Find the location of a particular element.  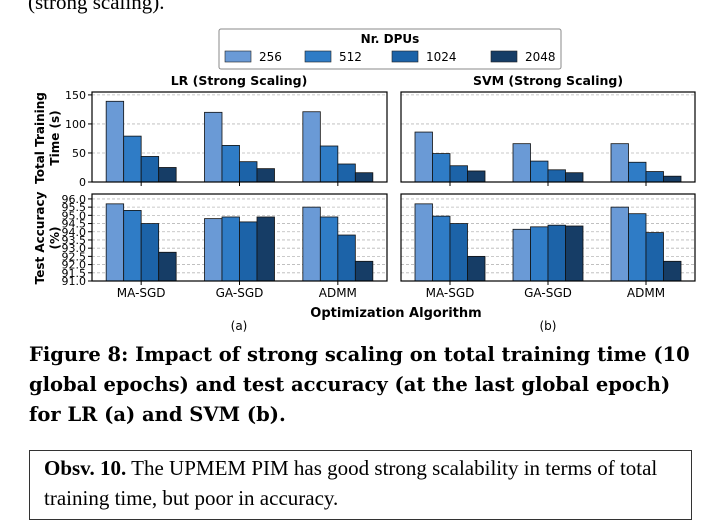

legend-label-1024: 1024 is located at coordinates (441, 57).